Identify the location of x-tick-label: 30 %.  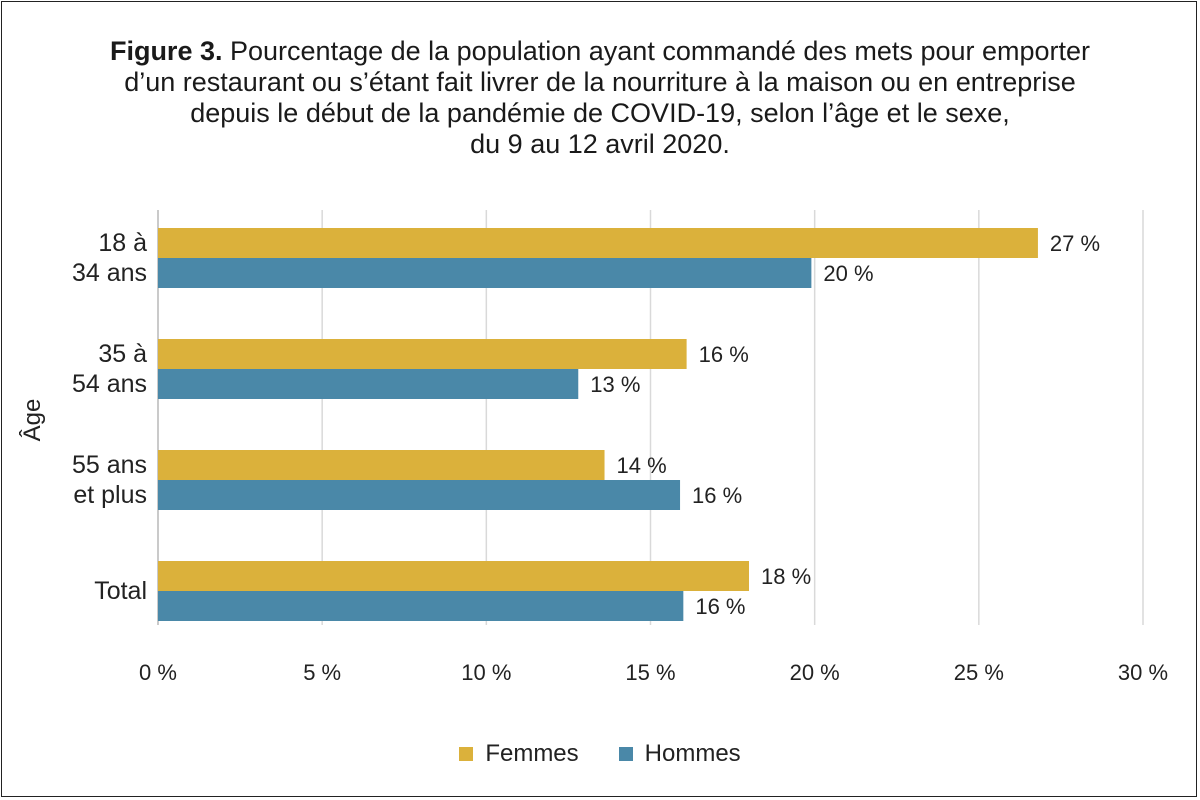
(1143, 672).